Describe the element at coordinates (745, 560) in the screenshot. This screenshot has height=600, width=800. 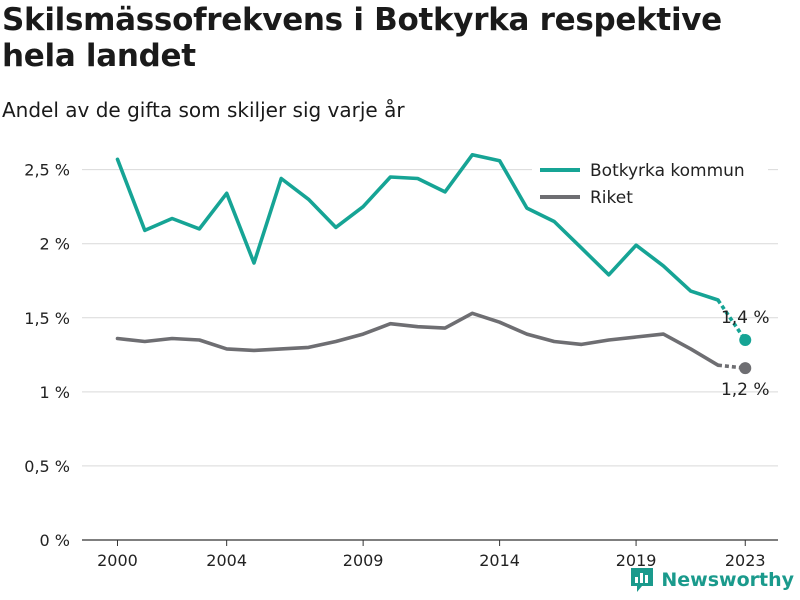
I see `x-tick-label: 2023` at that location.